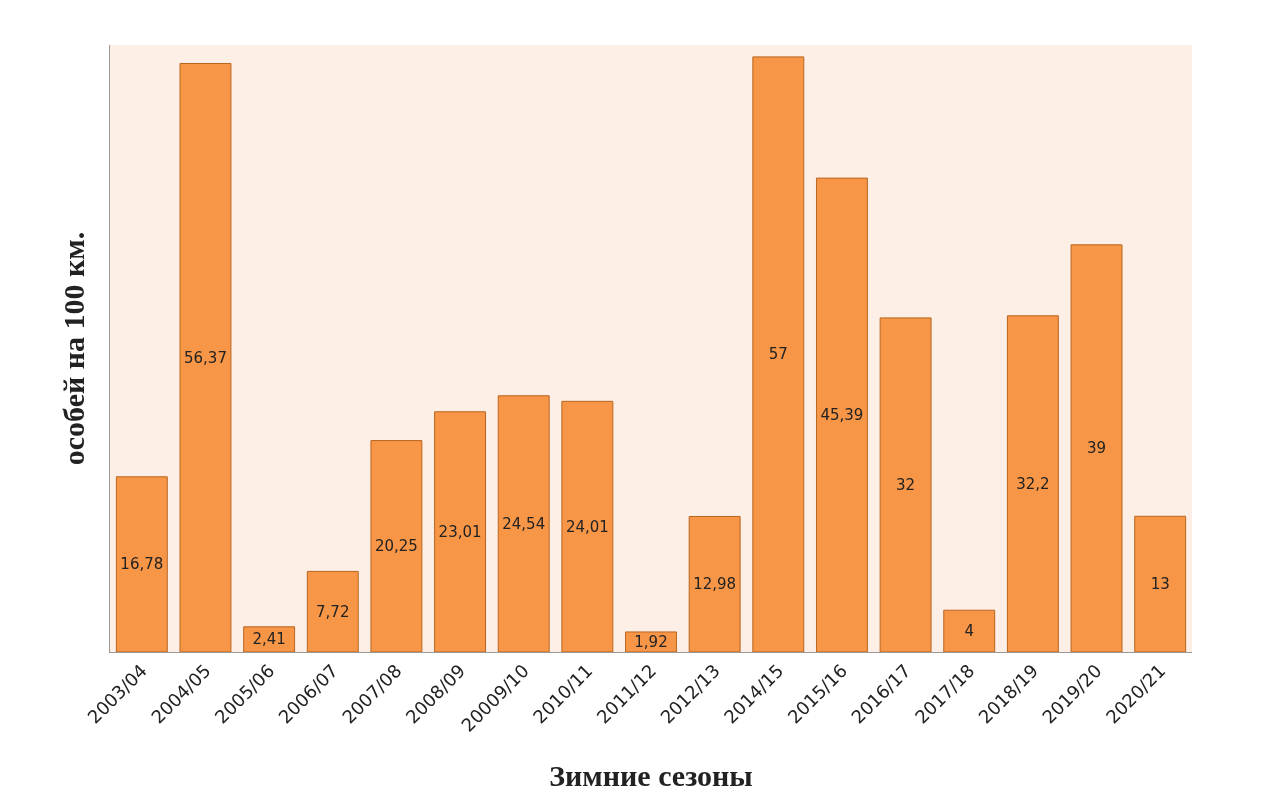 The height and width of the screenshot is (802, 1262). Describe the element at coordinates (269, 639) in the screenshot. I see `data-label: 2,41` at that location.